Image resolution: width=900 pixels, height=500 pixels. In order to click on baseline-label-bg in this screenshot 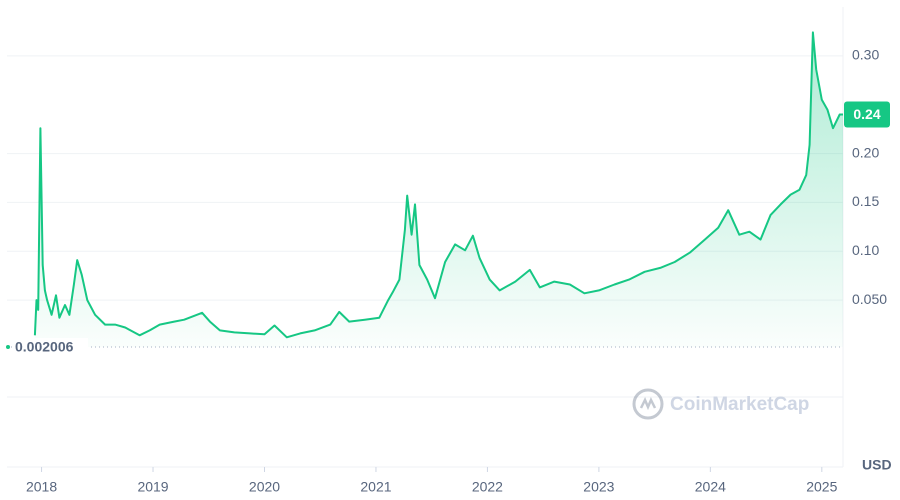, I will do `click(50, 347)`.